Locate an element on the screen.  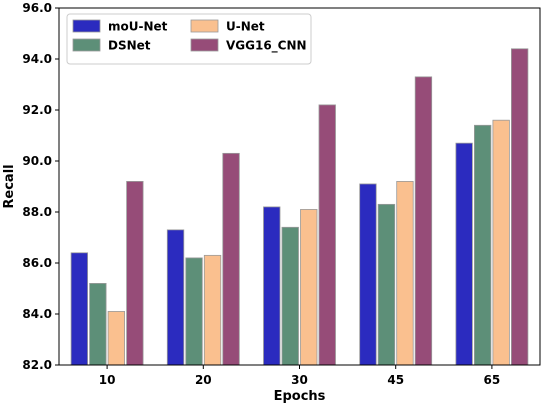
y-tick-label: 84.0 is located at coordinates (37, 314).